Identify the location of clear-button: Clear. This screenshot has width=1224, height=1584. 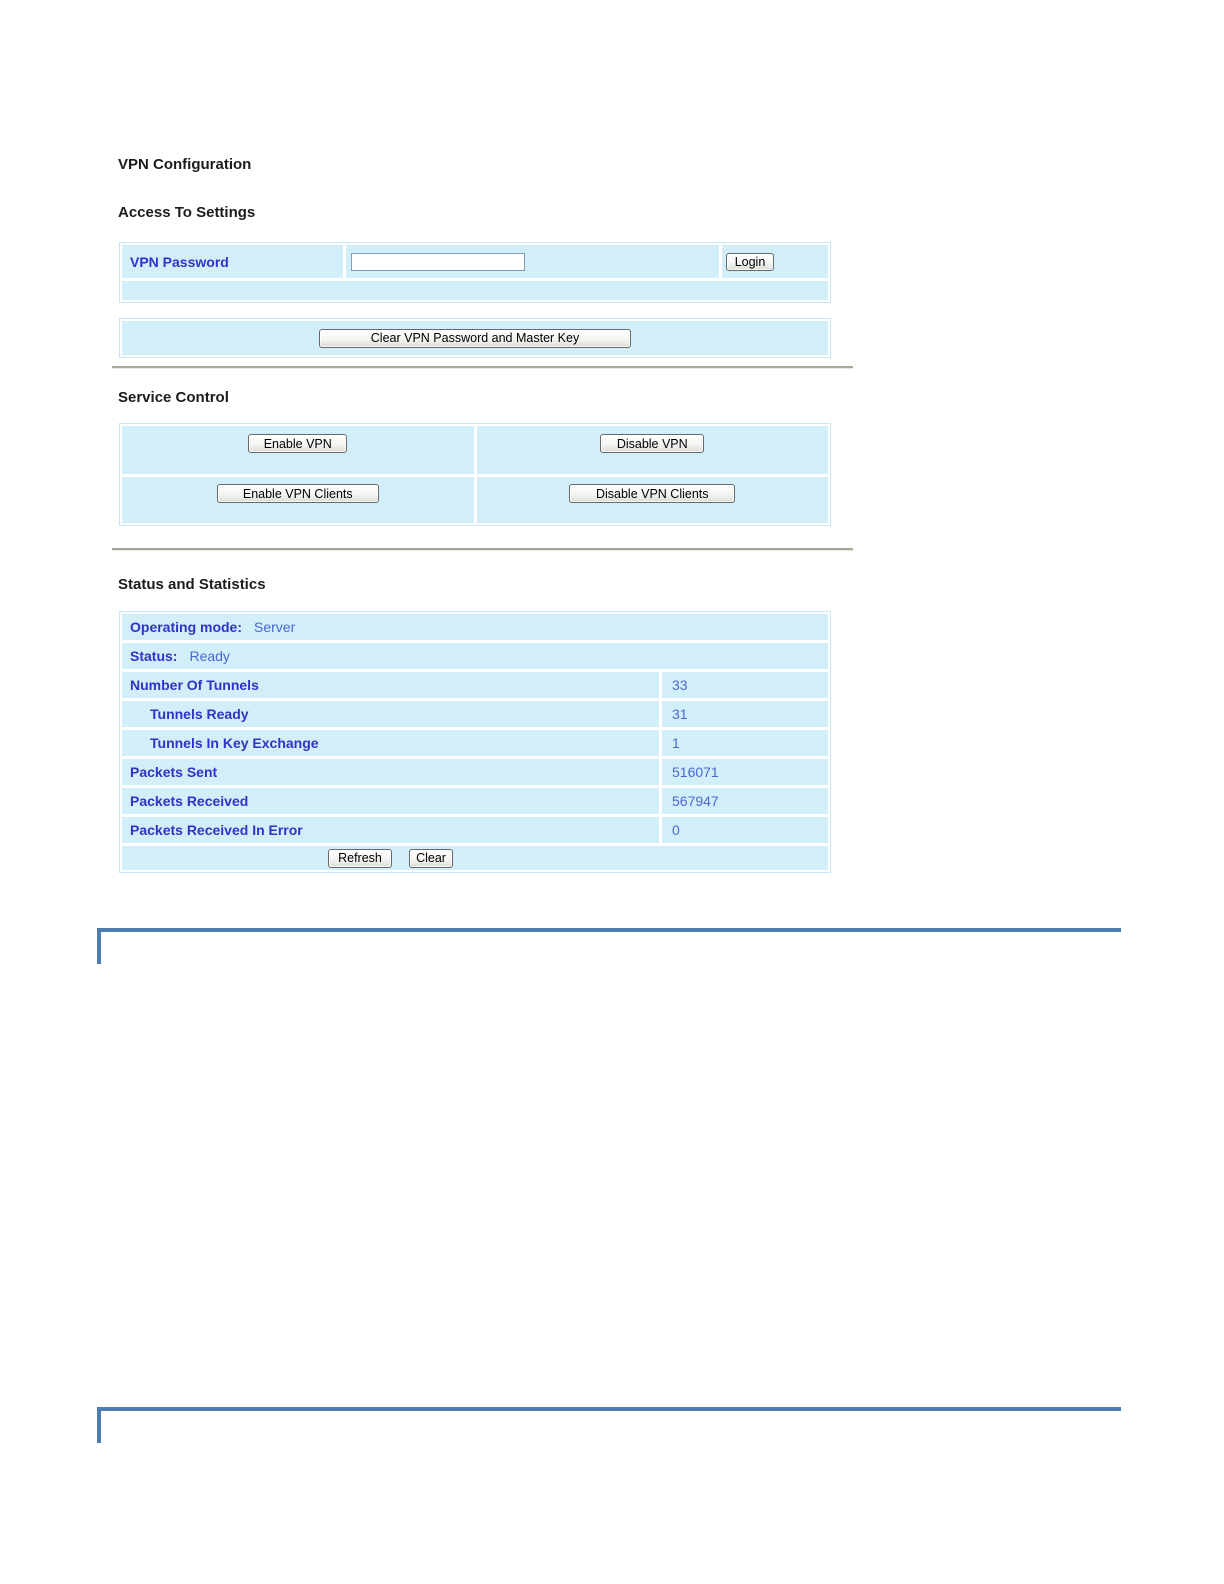
(431, 858).